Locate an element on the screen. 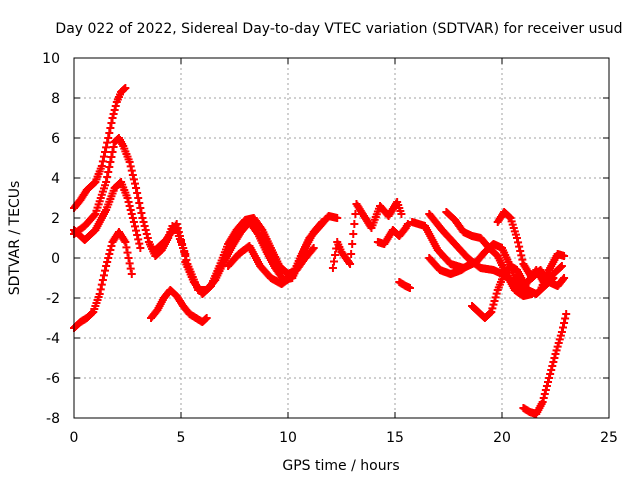 This screenshot has height=480, width=640. x-tick-label: 5 is located at coordinates (181, 438).